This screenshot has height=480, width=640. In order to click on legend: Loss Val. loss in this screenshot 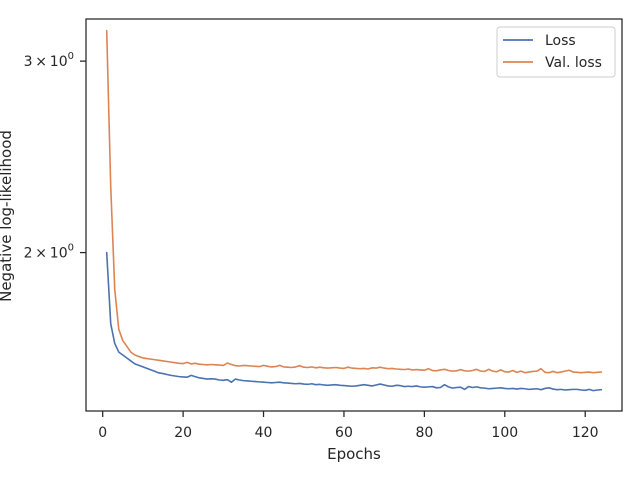, I will do `click(556, 52)`.